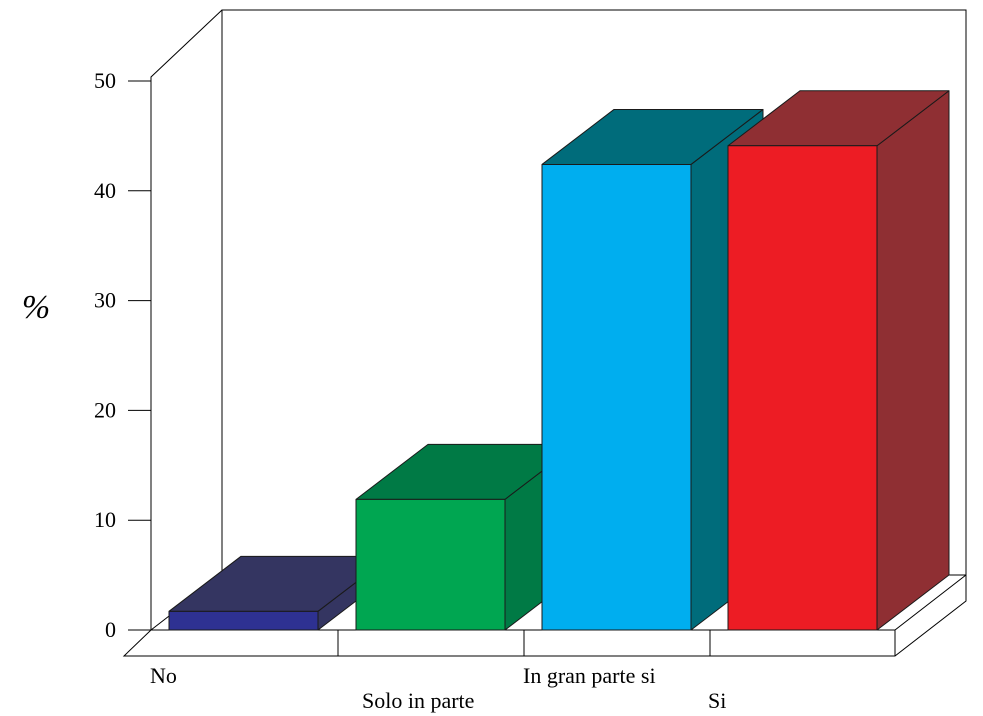  Describe the element at coordinates (105, 519) in the screenshot. I see `y-tick-label: 10` at that location.